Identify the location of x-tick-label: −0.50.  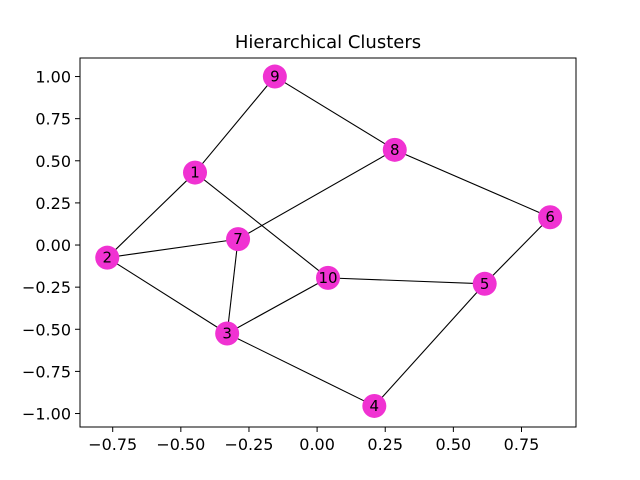
(180, 444).